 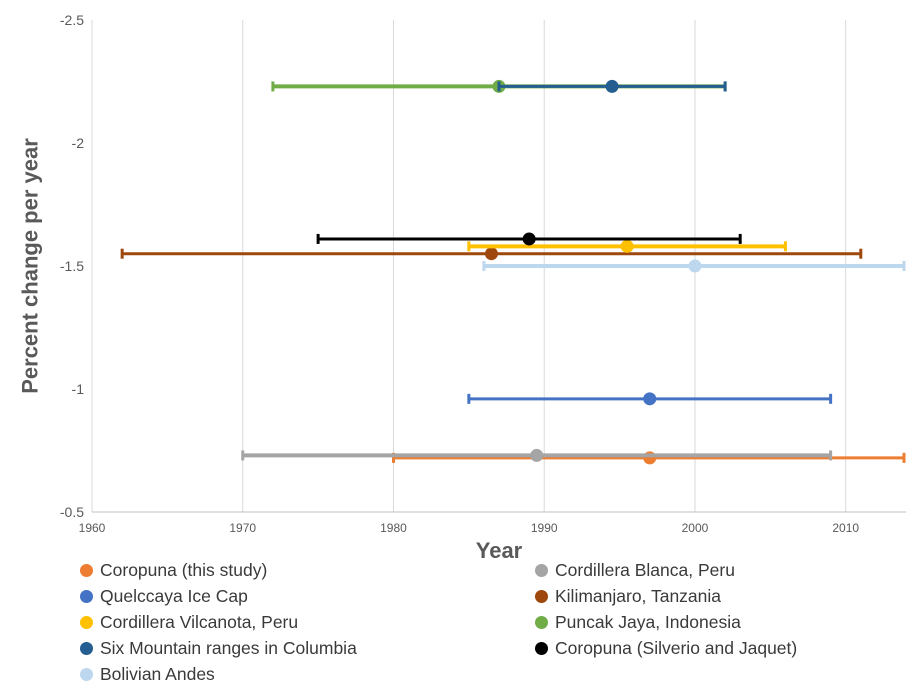 What do you see at coordinates (72, 266) in the screenshot?
I see `y-tick-label: -1.5` at bounding box center [72, 266].